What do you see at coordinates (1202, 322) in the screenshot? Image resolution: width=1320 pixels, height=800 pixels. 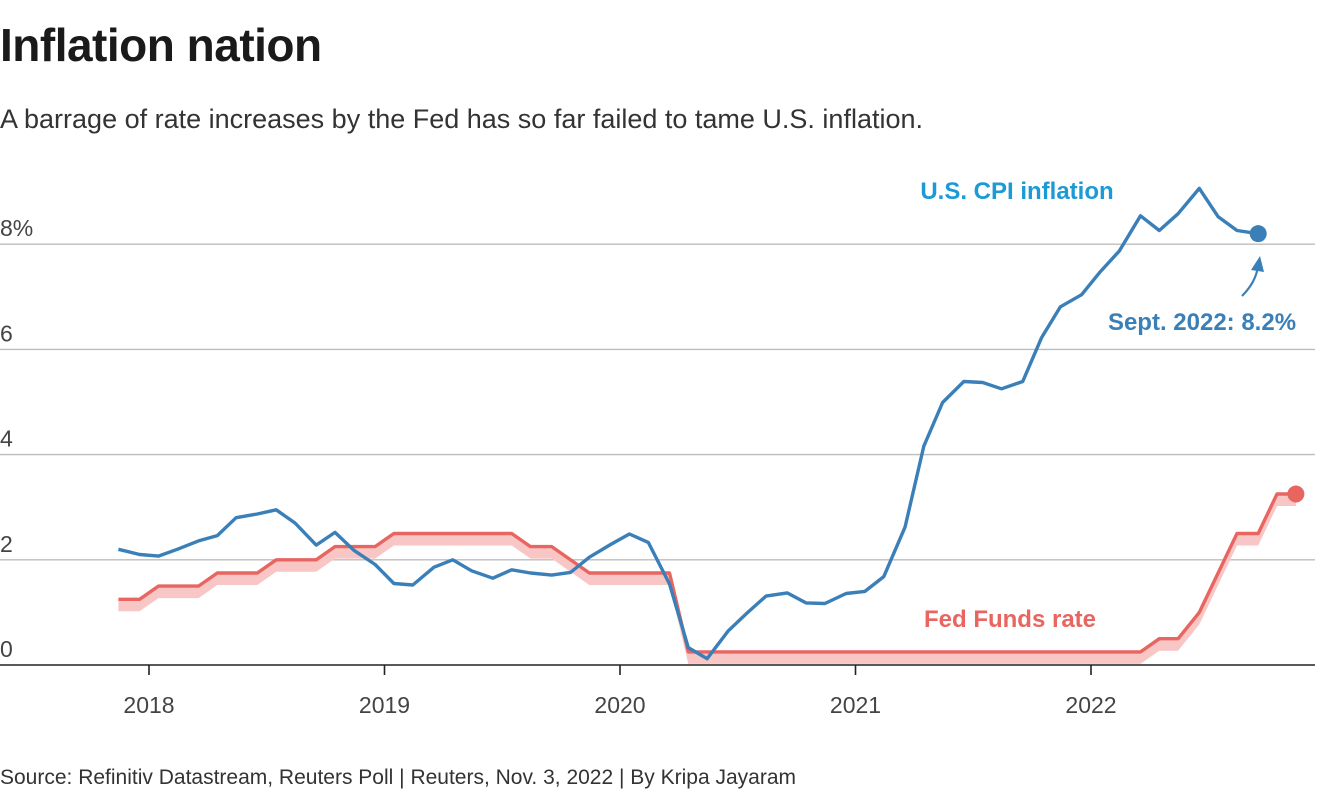 I see `cpi-last-value-label: Sept. 2022: 8.2%` at bounding box center [1202, 322].